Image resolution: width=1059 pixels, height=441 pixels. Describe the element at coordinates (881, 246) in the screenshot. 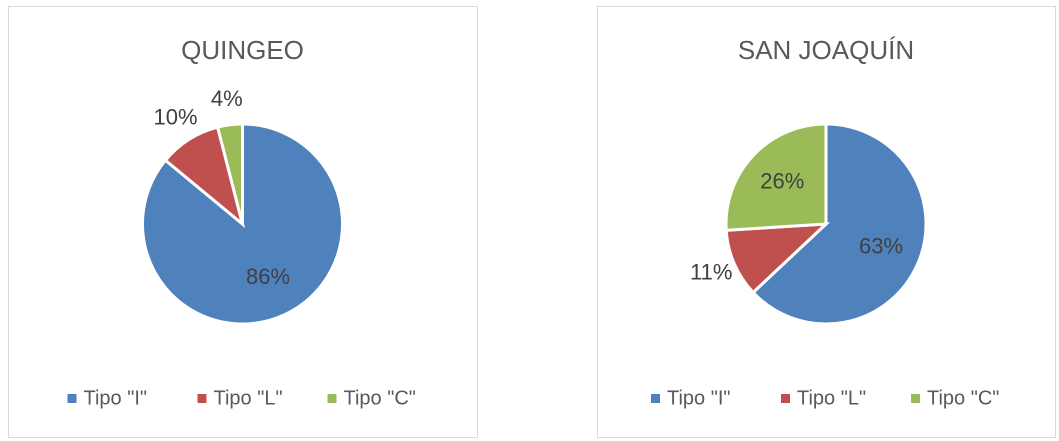

I see `data-label: 63%` at that location.